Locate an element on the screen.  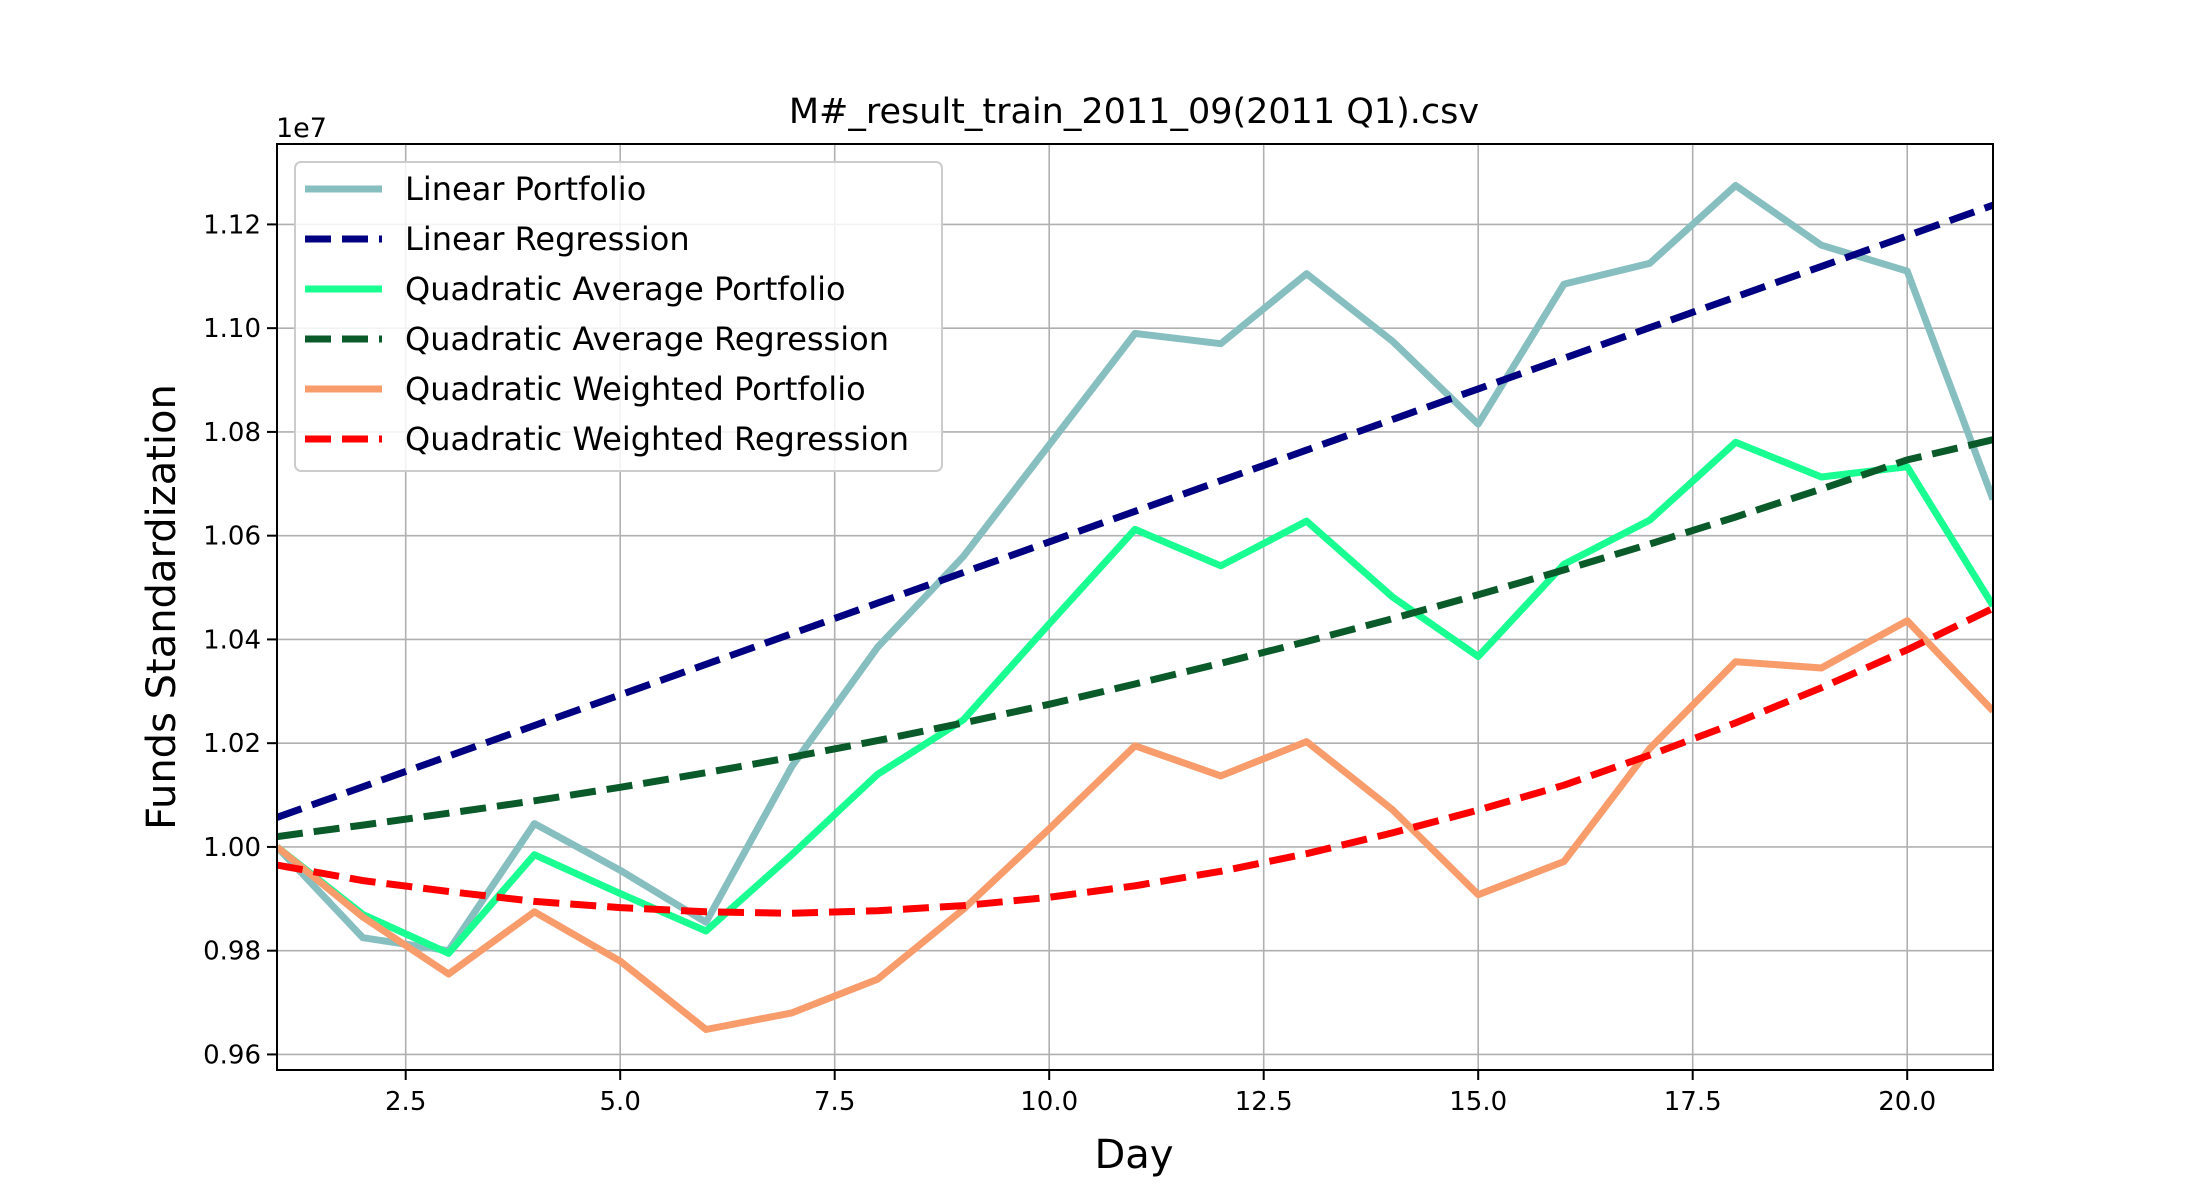
legend-label: Quadratic Average Regression is located at coordinates (647, 339).